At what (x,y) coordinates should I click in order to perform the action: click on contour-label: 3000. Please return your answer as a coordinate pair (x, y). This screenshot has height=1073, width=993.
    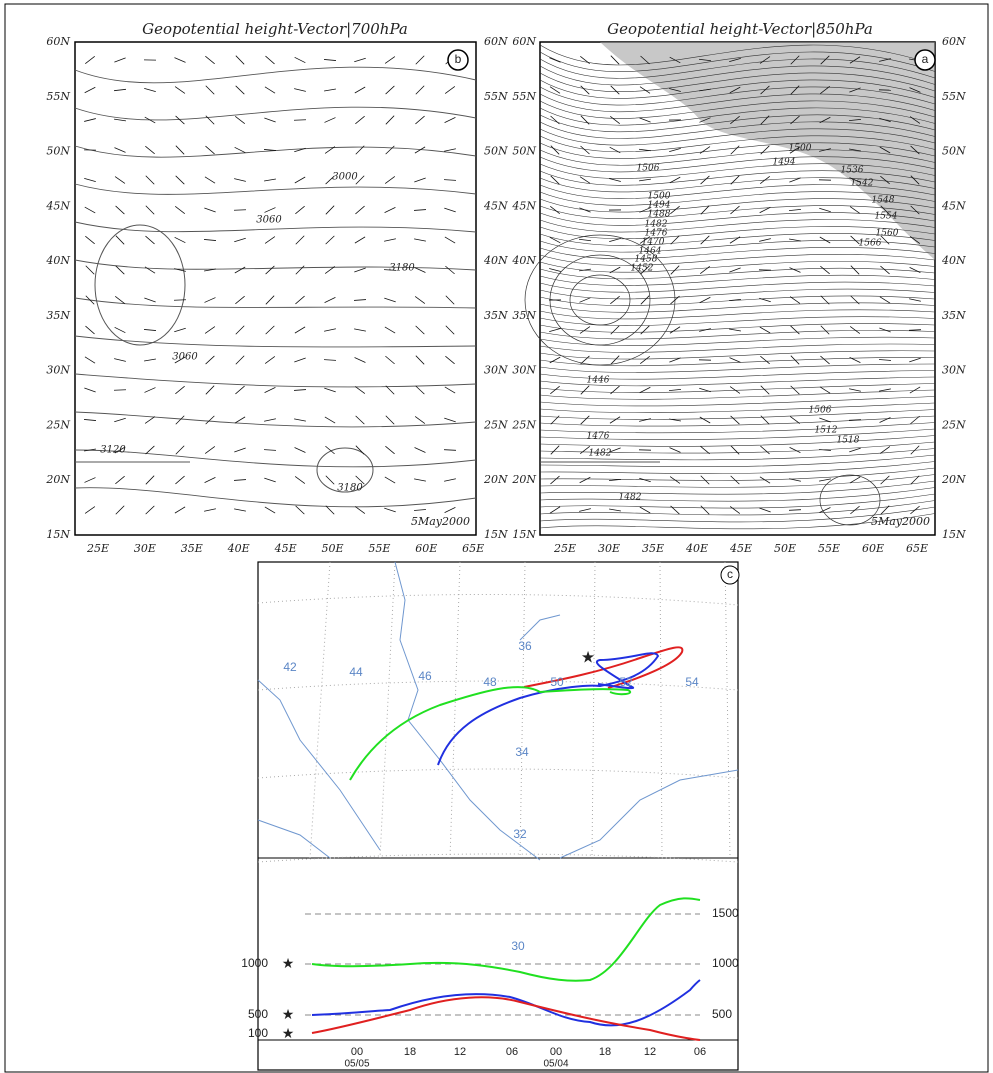
    Looking at the image, I should click on (345, 177).